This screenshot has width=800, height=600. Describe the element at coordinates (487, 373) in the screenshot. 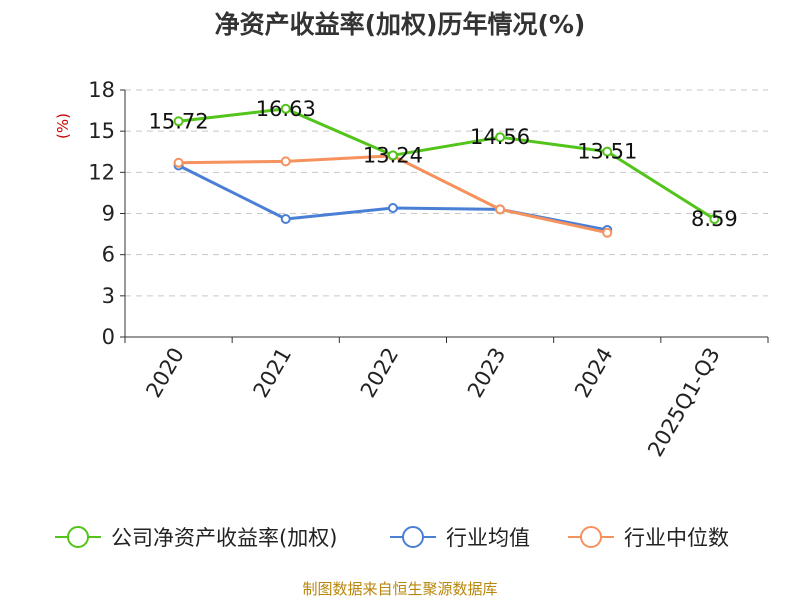

I see `x-tick-label: 2023` at that location.